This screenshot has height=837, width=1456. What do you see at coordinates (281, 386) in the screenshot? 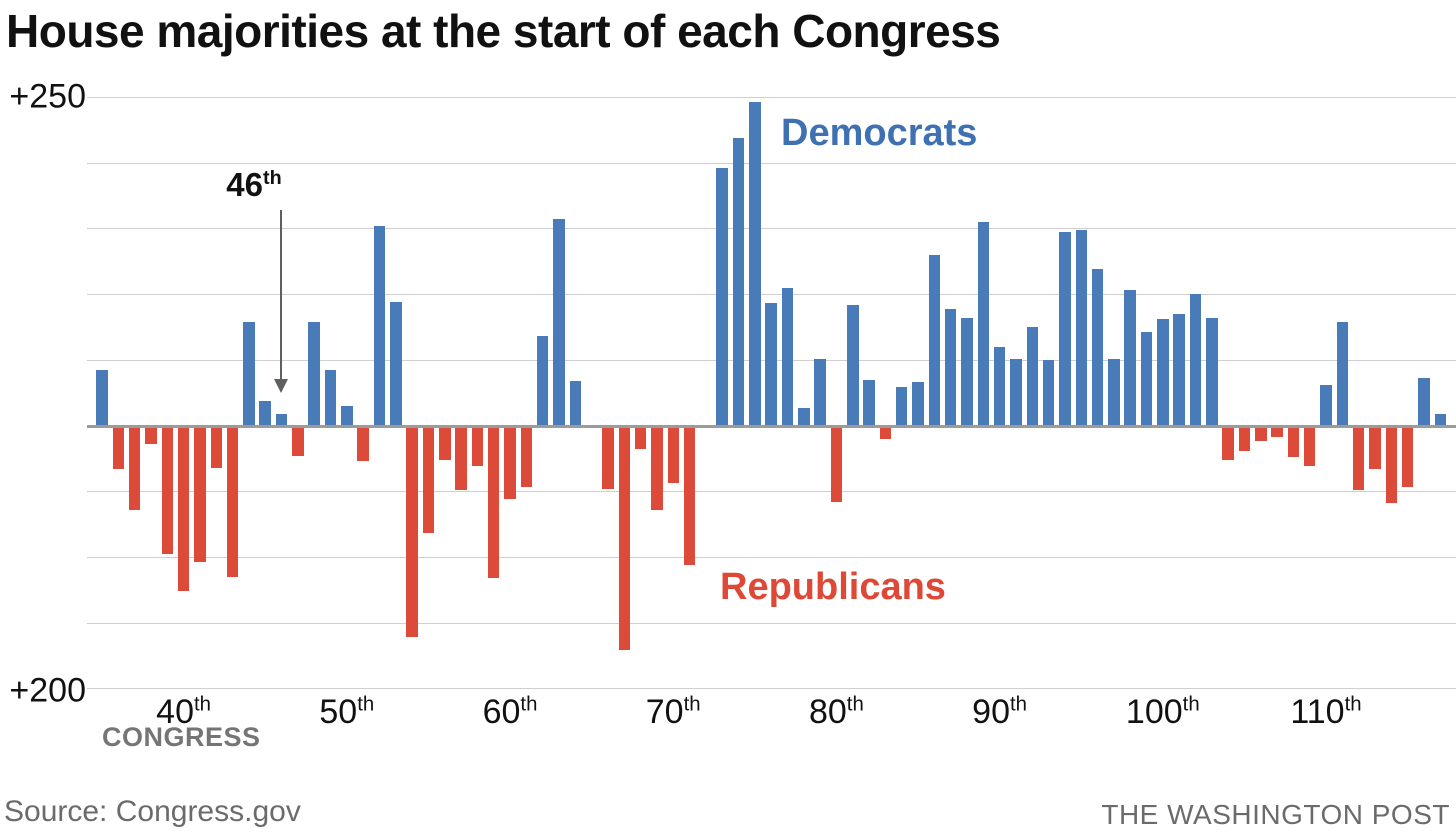
I see `annotation-arrow-head-icon` at bounding box center [281, 386].